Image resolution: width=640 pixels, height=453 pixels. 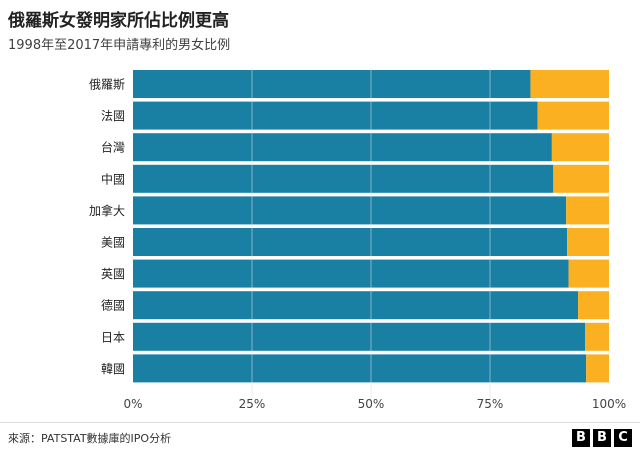 What do you see at coordinates (113, 178) in the screenshot?
I see `category-label: 中國` at bounding box center [113, 178].